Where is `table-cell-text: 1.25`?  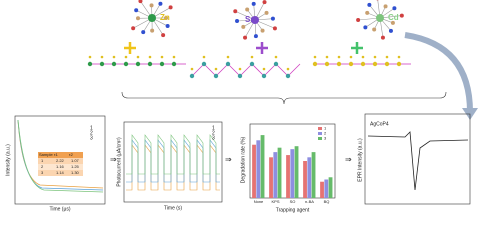 table-cell-text: 1.25 is located at coordinates (75, 166).